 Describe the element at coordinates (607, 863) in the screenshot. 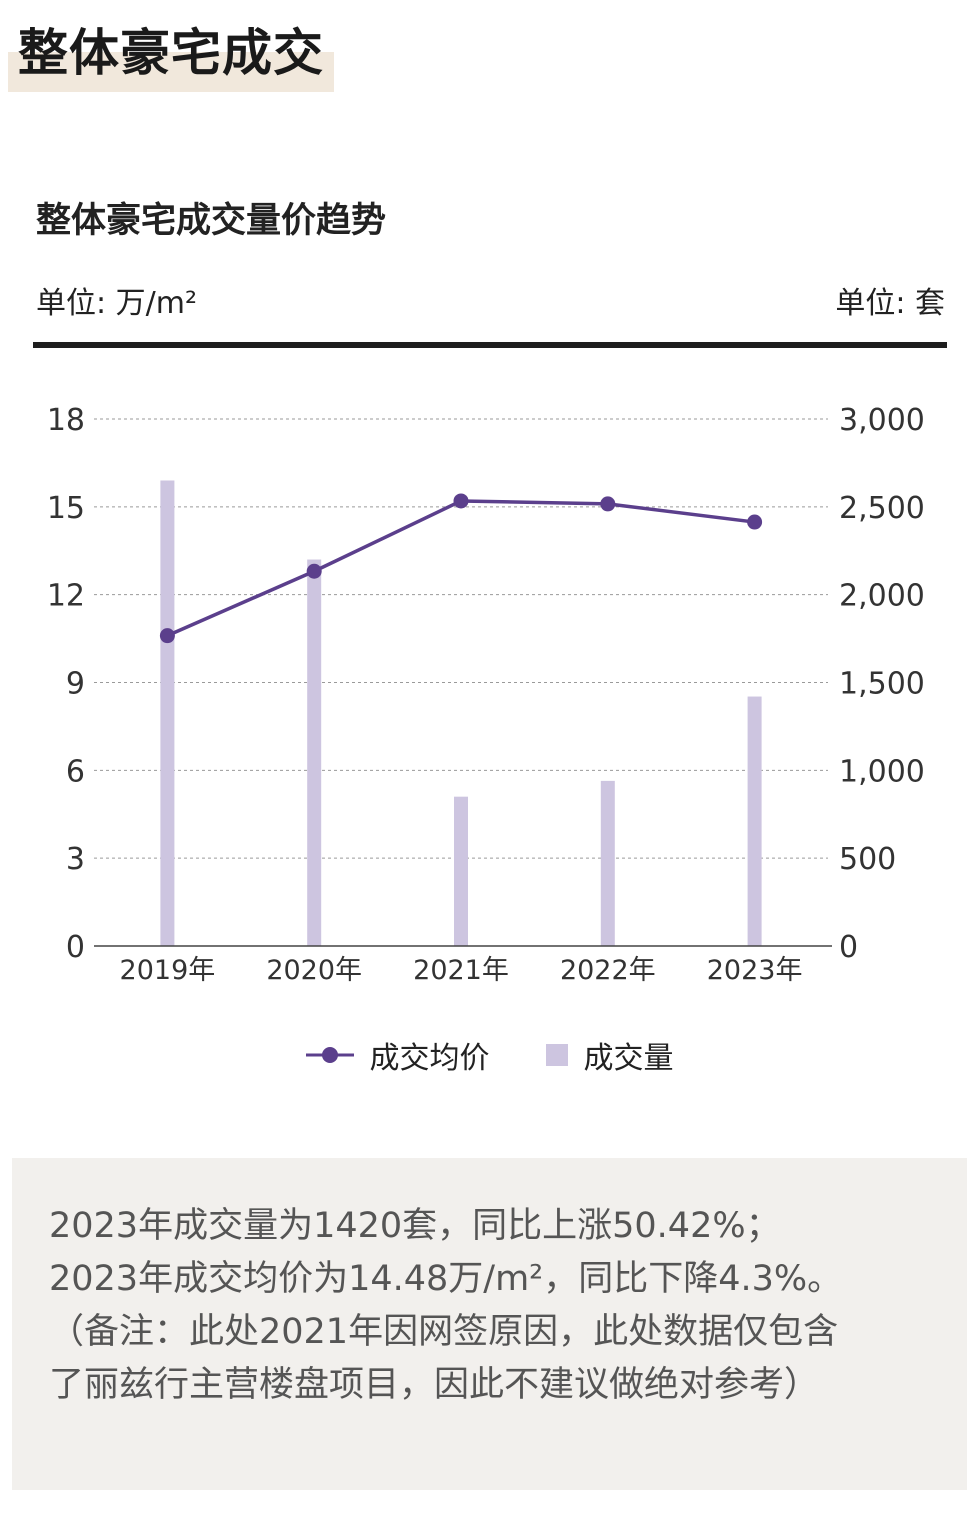

I see `bar-2022年` at that location.